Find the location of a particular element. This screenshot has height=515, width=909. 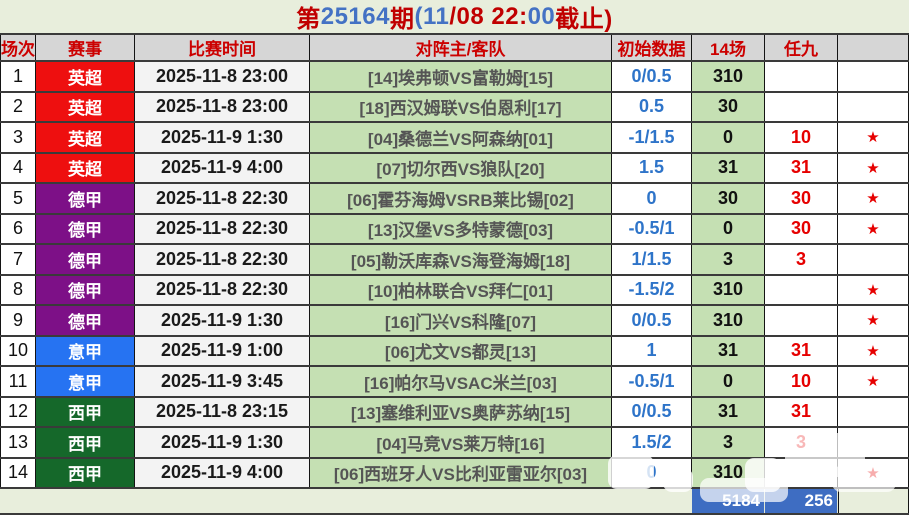

column-header-league: 赛事 is located at coordinates (85, 47).